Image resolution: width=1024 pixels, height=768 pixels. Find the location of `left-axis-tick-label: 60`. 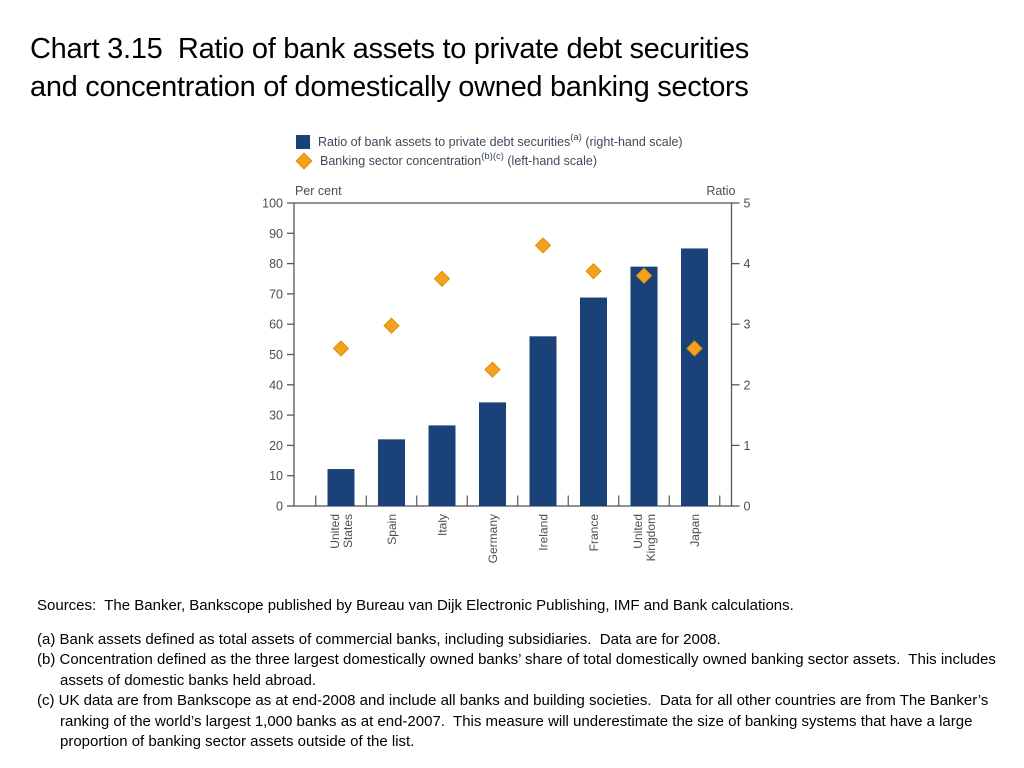

left-axis-tick-label: 60 is located at coordinates (276, 325).